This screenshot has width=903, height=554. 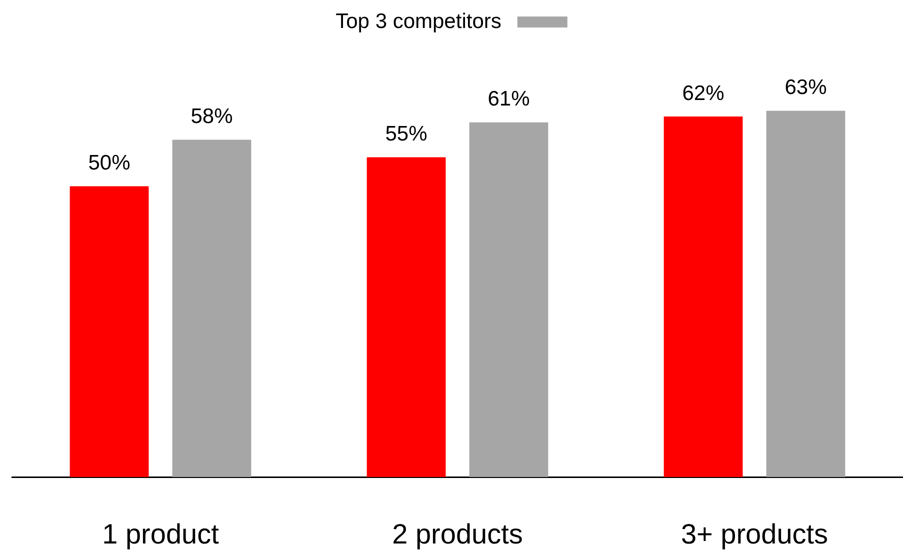 What do you see at coordinates (754, 534) in the screenshot?
I see `x-tick-label: 3+ products` at bounding box center [754, 534].